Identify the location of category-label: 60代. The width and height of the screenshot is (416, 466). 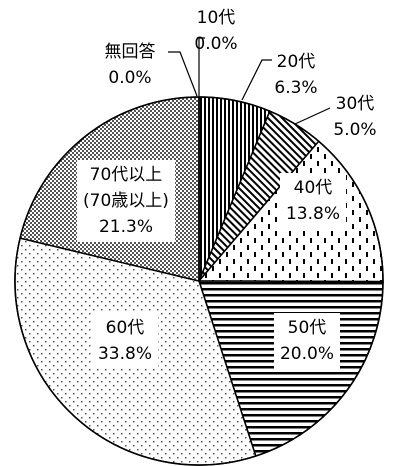
(125, 328).